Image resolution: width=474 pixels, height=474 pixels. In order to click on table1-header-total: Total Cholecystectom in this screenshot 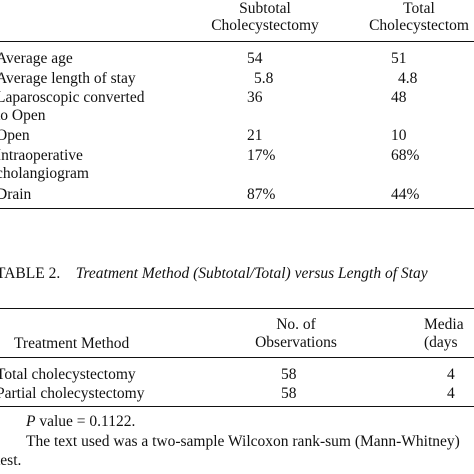, I will do `click(419, 17)`.